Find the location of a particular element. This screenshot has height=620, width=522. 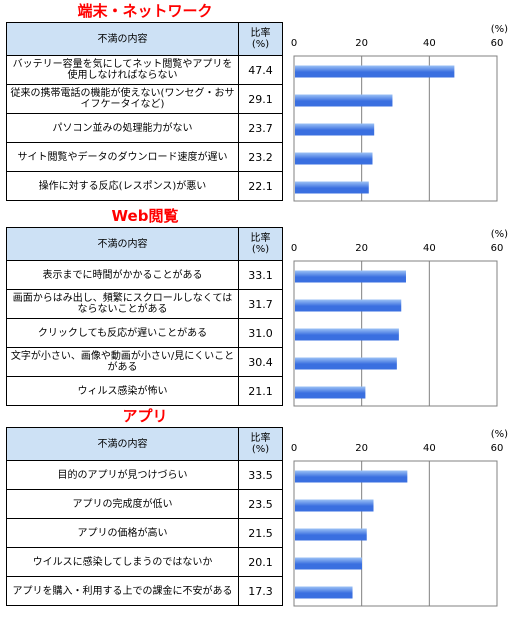

table-row: バッテリー容量を気にしてネット閲覧やアプリを使用しなければならない 47.4 is located at coordinates (144, 70).